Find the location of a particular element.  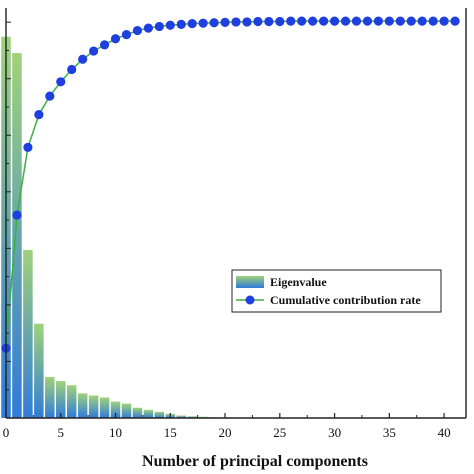

legend-eigenvalue-label: Eigenvalue is located at coordinates (298, 282).